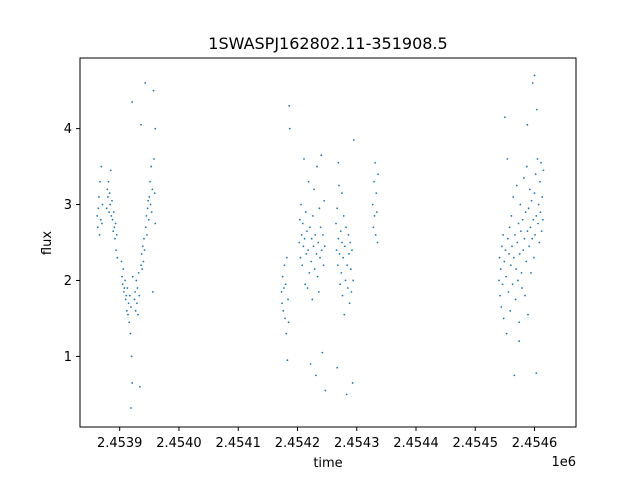 The width and height of the screenshot is (640, 480). I want to click on x-tick-label: 2.4540, so click(179, 443).